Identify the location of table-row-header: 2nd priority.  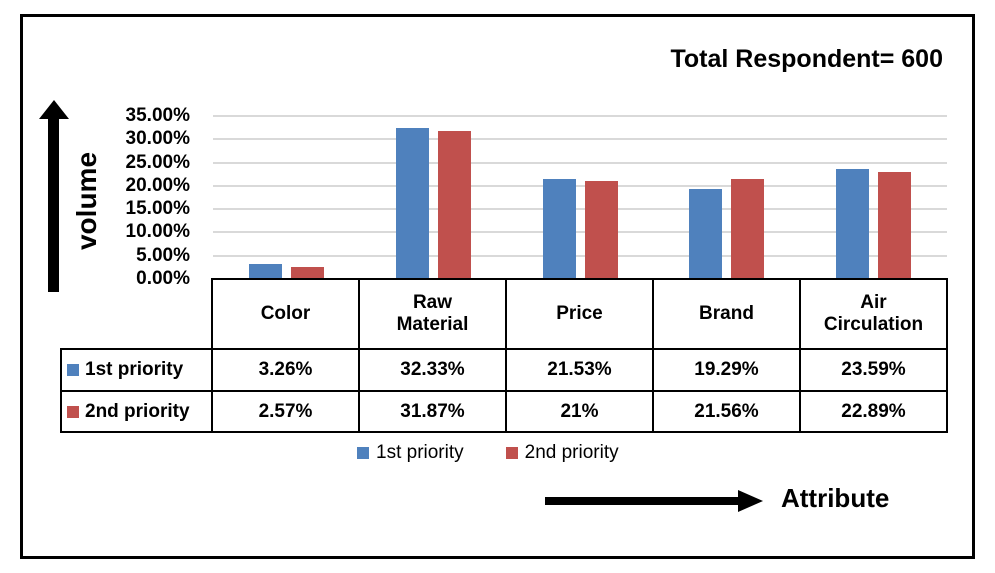
(136, 411).